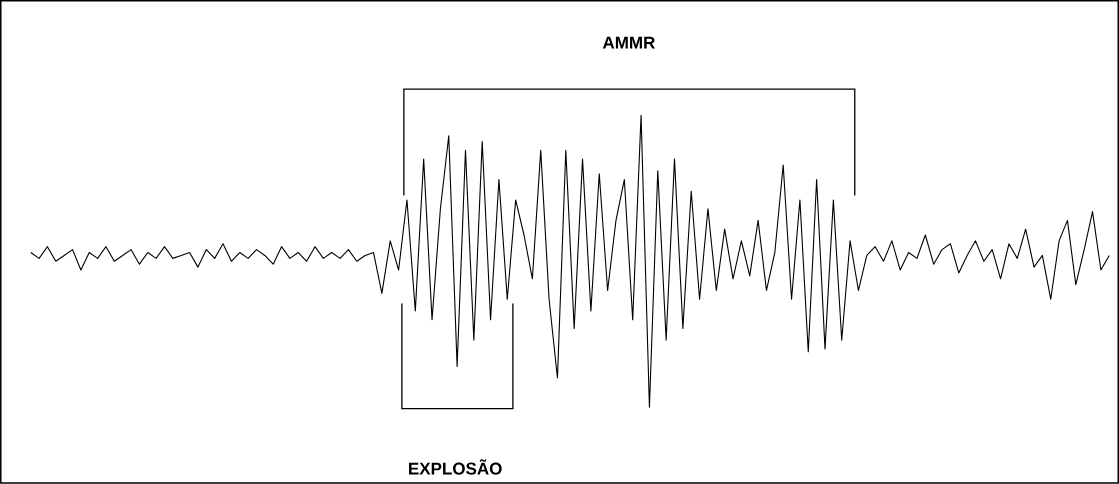  I want to click on text: AMMR, so click(629, 42).